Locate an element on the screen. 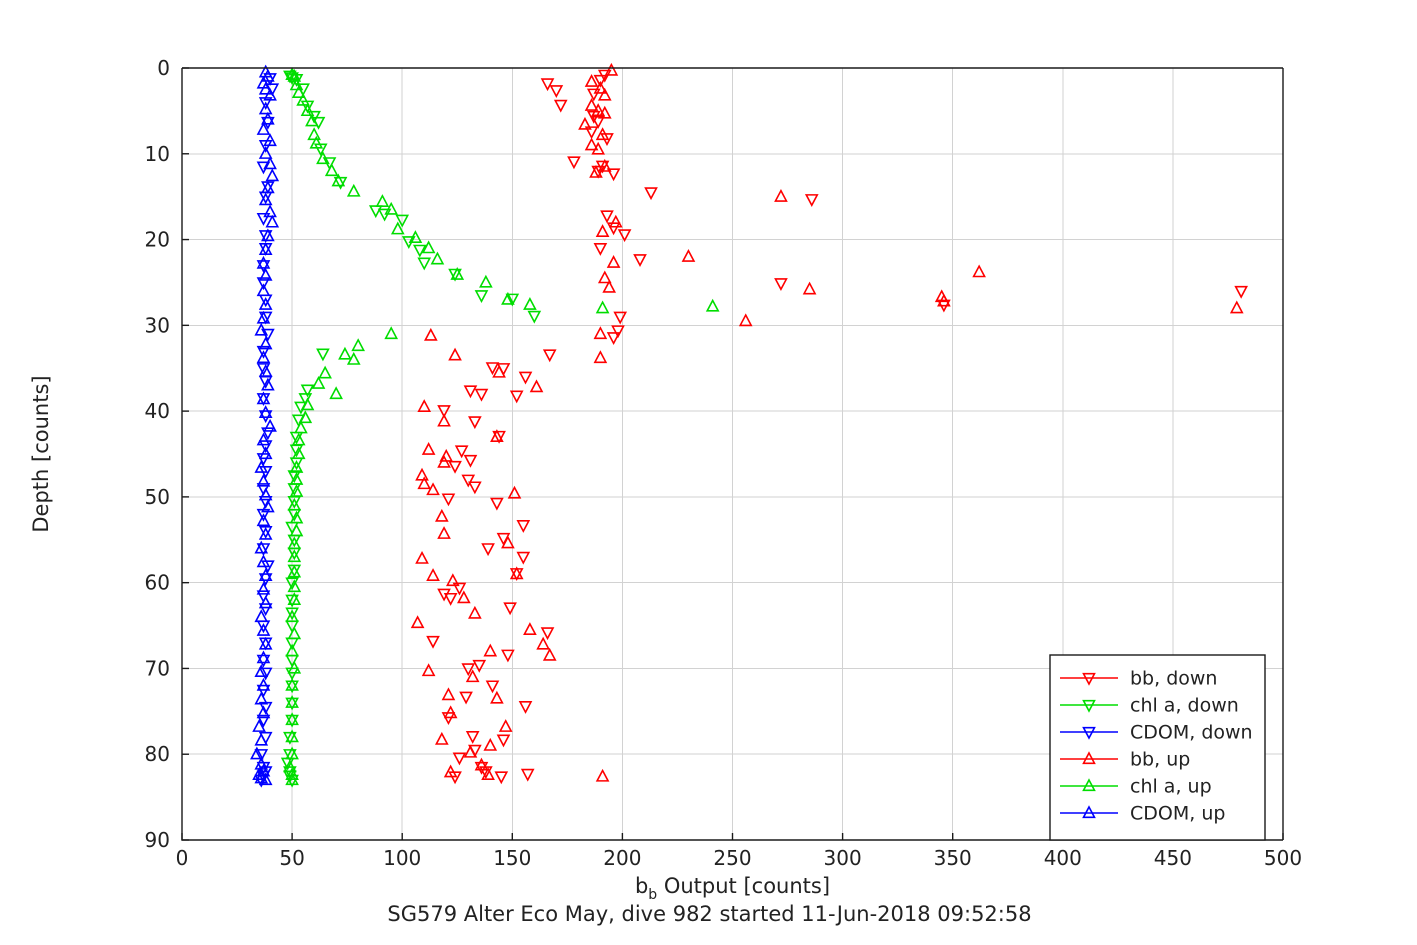  x-tick-label: 350 is located at coordinates (953, 858).